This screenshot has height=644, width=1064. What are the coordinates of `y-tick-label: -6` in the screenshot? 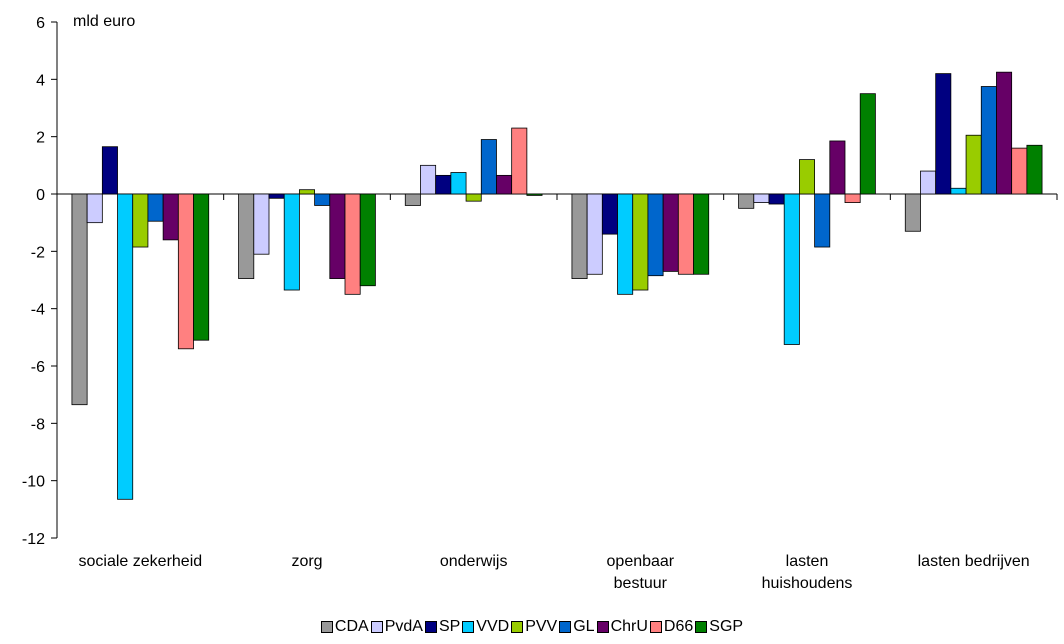 It's located at (38, 367).